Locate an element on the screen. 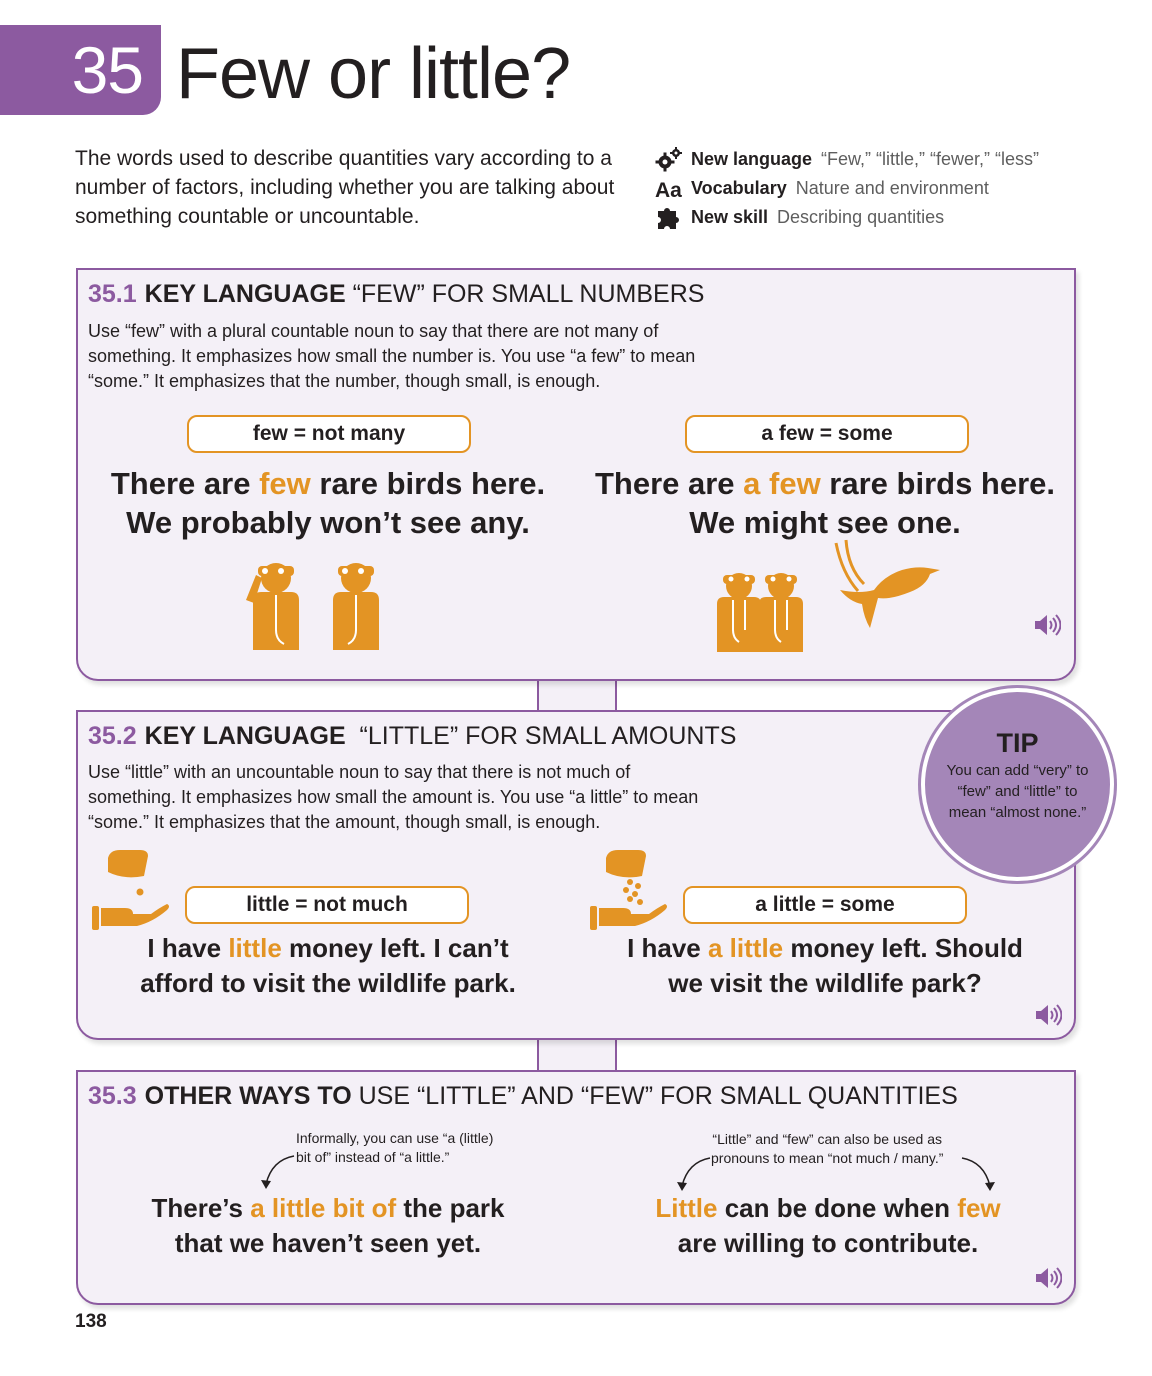  example-text: money left. Should is located at coordinates (903, 948).